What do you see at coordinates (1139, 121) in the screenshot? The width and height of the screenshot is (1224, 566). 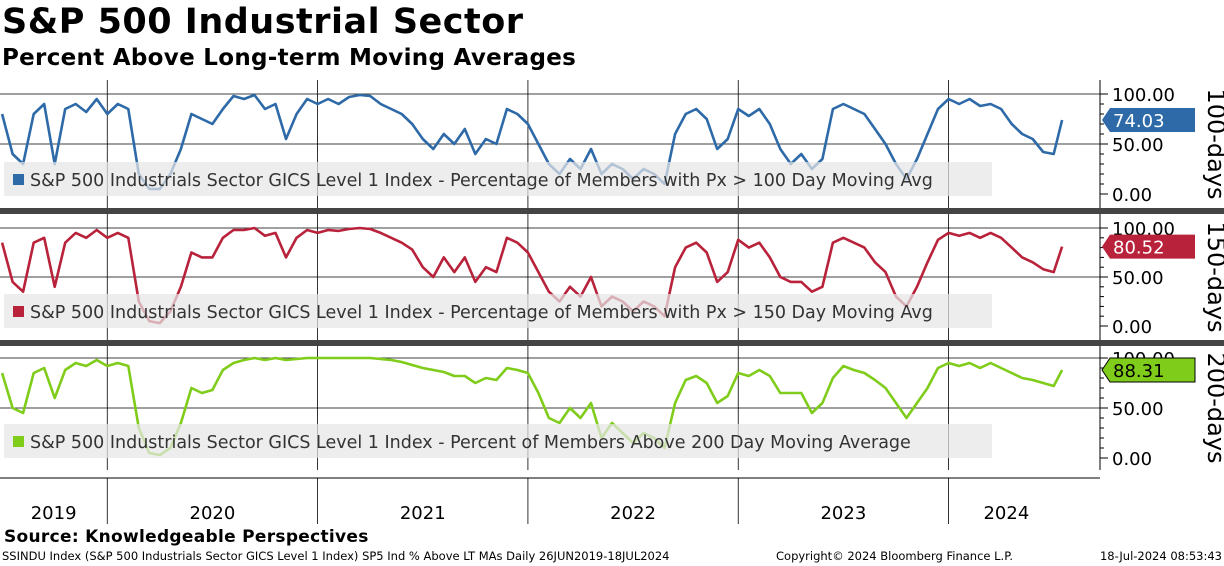 I see `last-value-label: 74.03` at bounding box center [1139, 121].